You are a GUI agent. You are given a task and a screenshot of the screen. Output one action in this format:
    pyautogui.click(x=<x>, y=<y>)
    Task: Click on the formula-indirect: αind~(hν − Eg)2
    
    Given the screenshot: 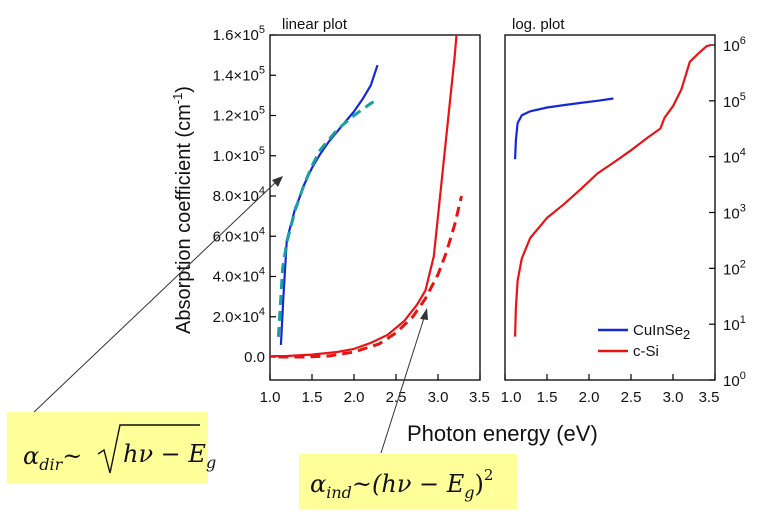 What is the action you would take?
    pyautogui.click(x=408, y=481)
    